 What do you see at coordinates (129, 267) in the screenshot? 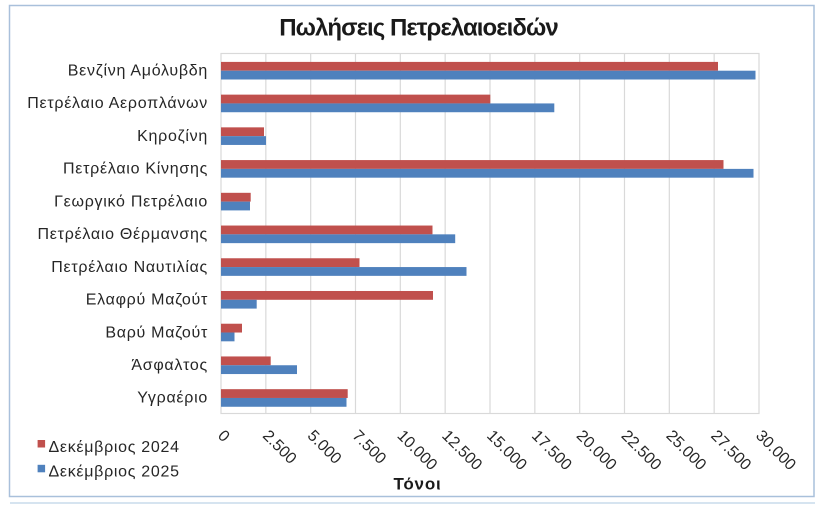
I see `svg-text: Πετρέλαιο Ναυτιλίας` at bounding box center [129, 267].